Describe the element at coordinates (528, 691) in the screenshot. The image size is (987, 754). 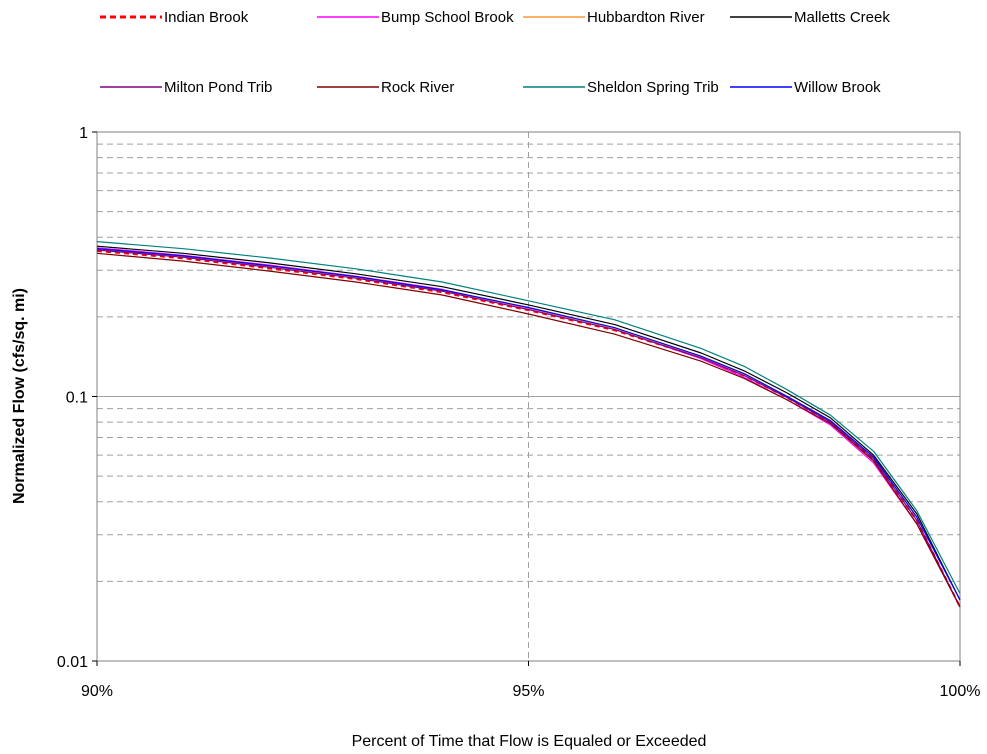
I see `x-tick-label: 95%` at that location.